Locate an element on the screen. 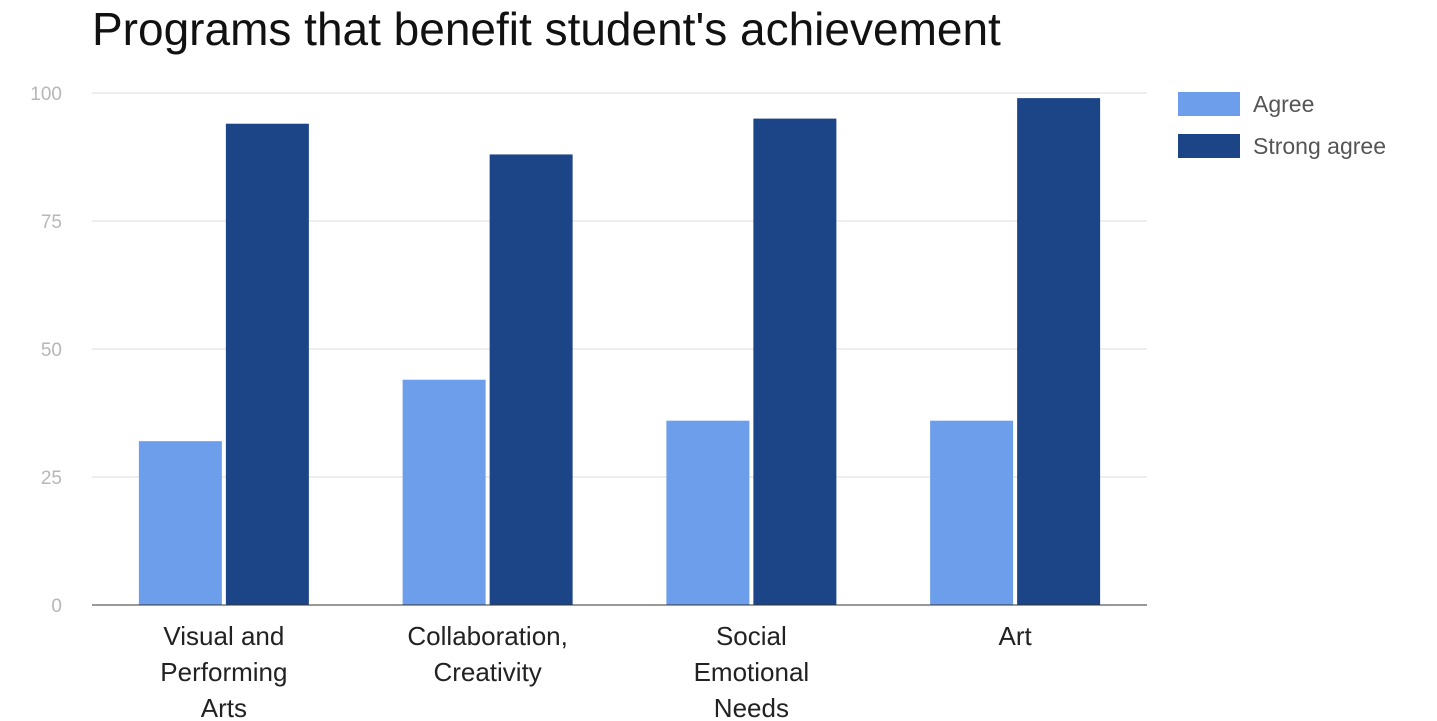 Image resolution: width=1437 pixels, height=721 pixels. y-tick-label: 75 is located at coordinates (51, 222).